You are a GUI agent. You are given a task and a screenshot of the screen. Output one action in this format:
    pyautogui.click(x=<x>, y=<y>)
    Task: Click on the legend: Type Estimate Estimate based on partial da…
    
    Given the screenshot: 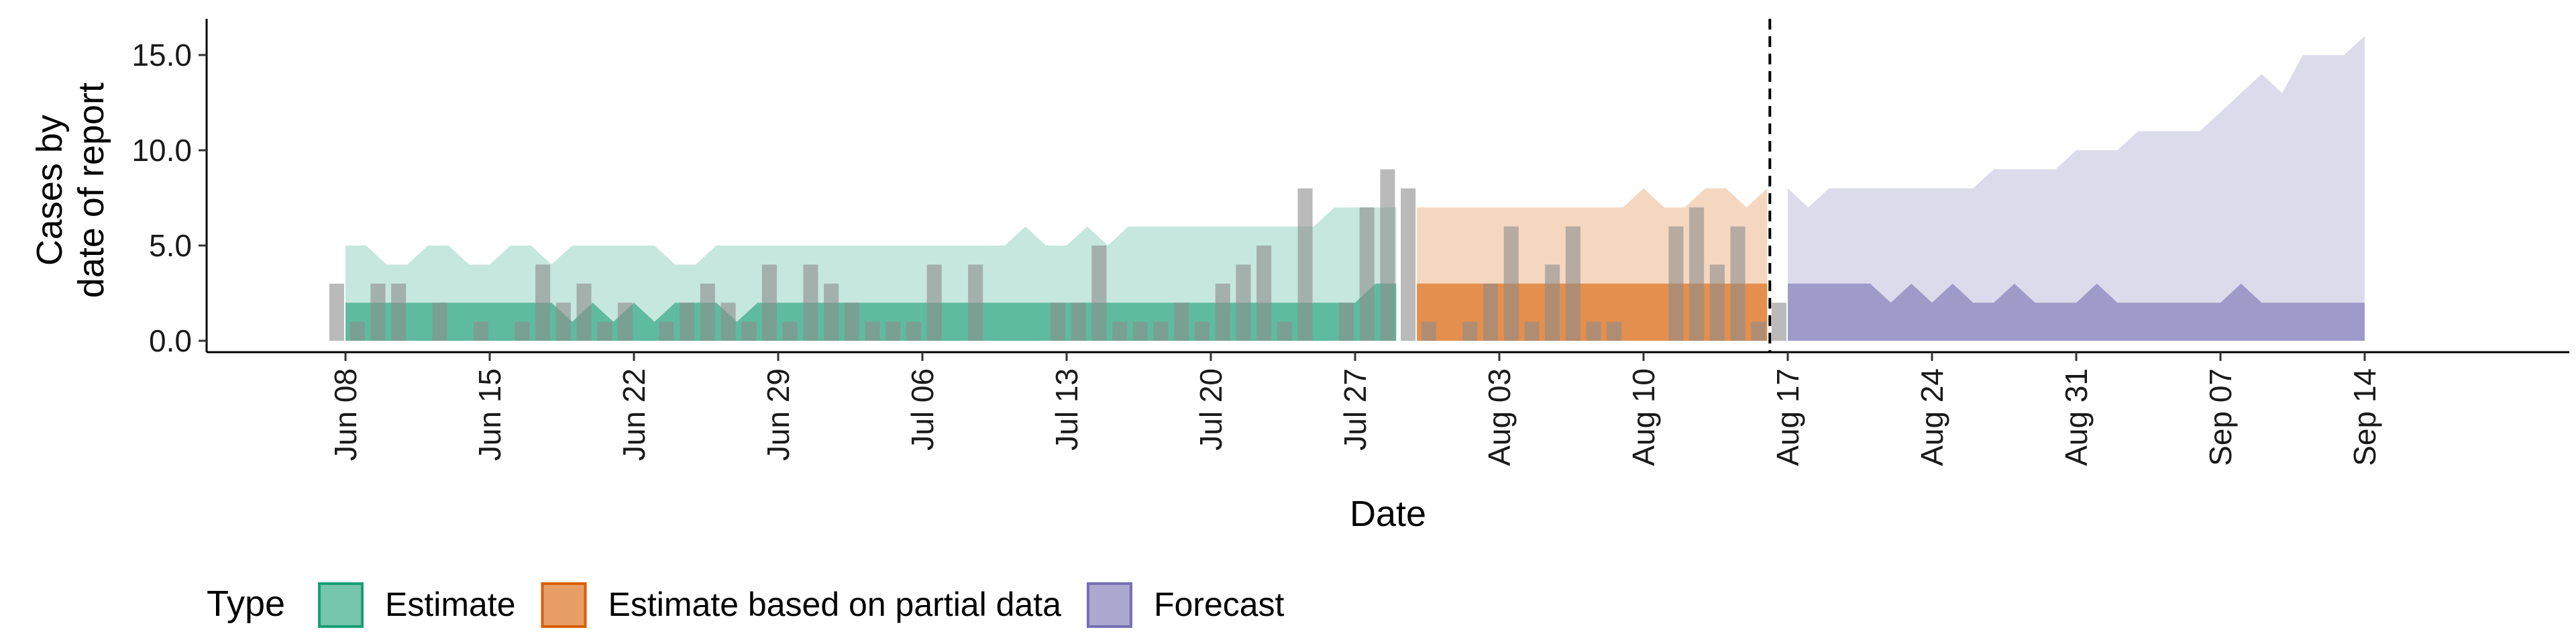 What is the action you would take?
    pyautogui.click(x=746, y=605)
    